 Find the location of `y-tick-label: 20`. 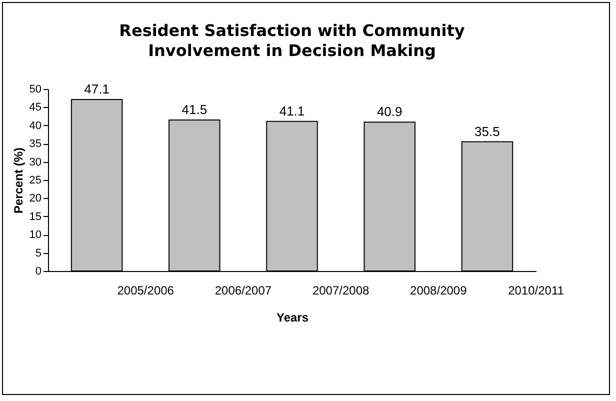

y-tick-label: 20 is located at coordinates (35, 198).